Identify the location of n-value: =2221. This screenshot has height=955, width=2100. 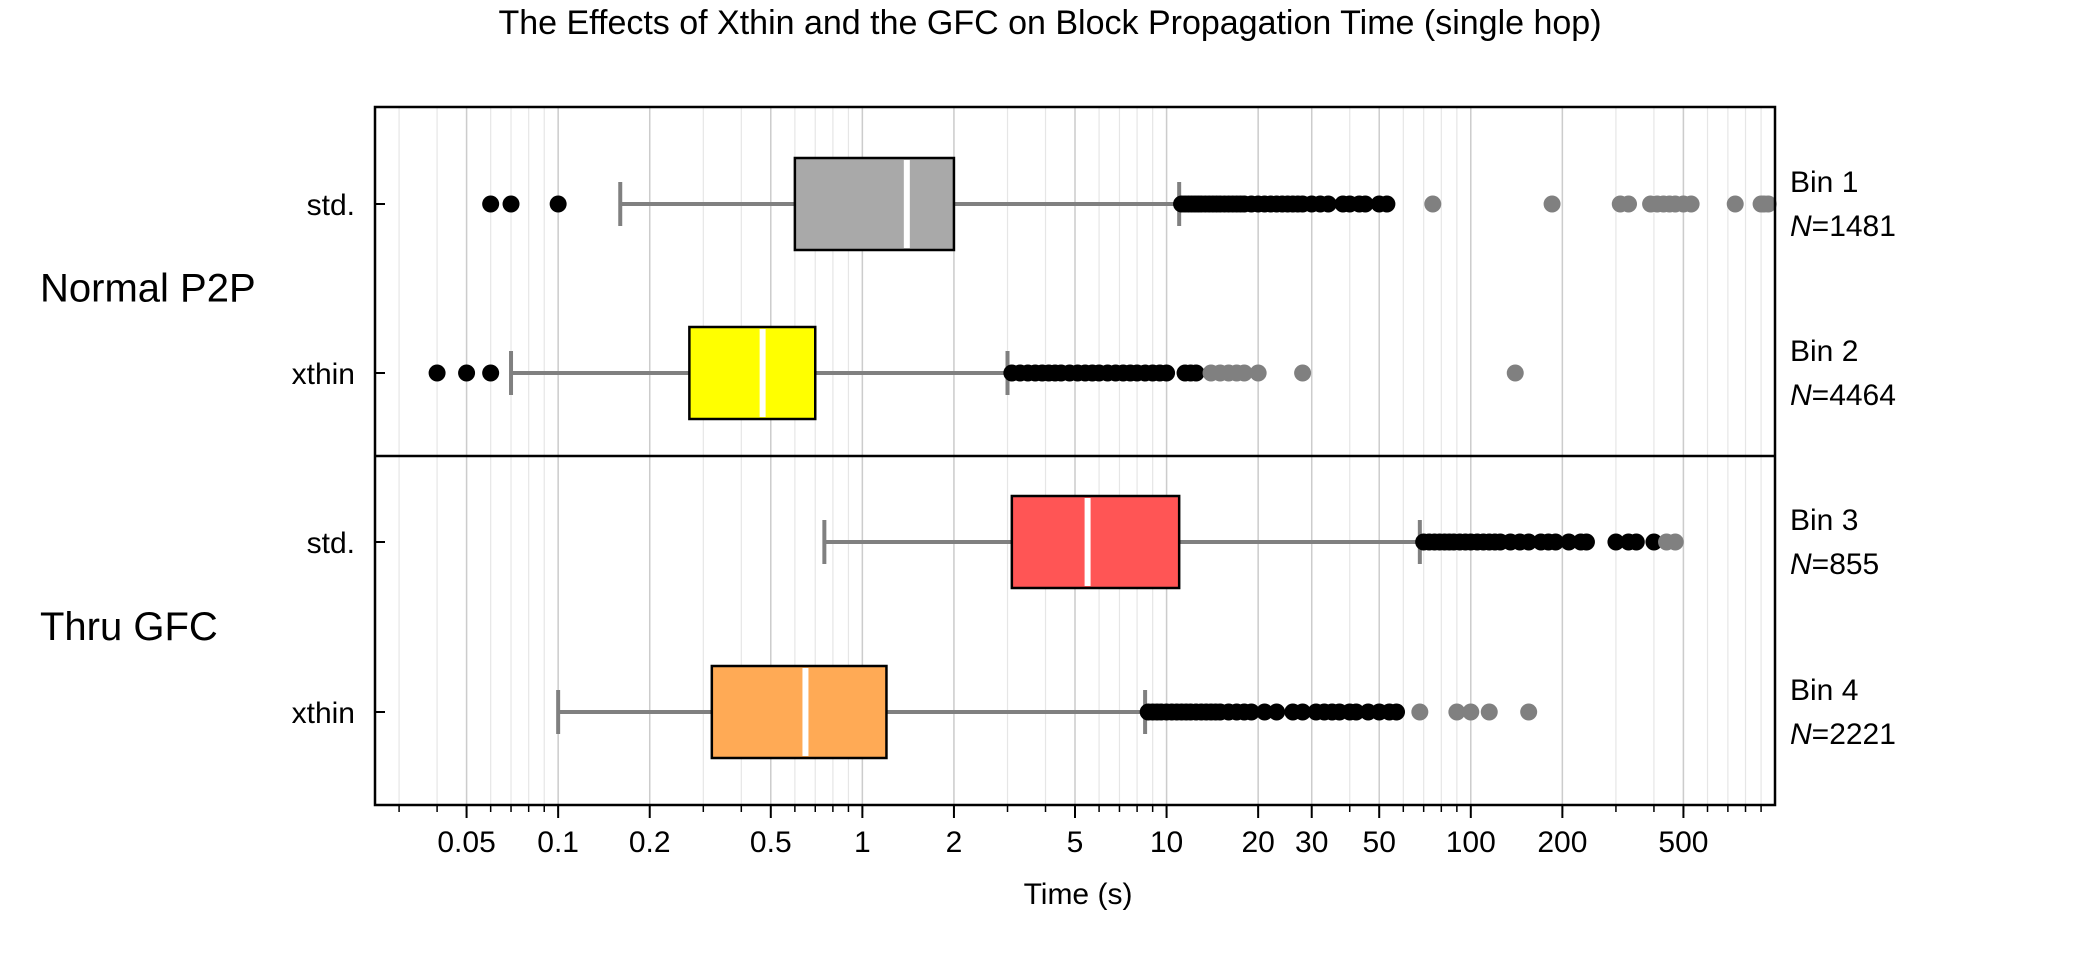
(1854, 734).